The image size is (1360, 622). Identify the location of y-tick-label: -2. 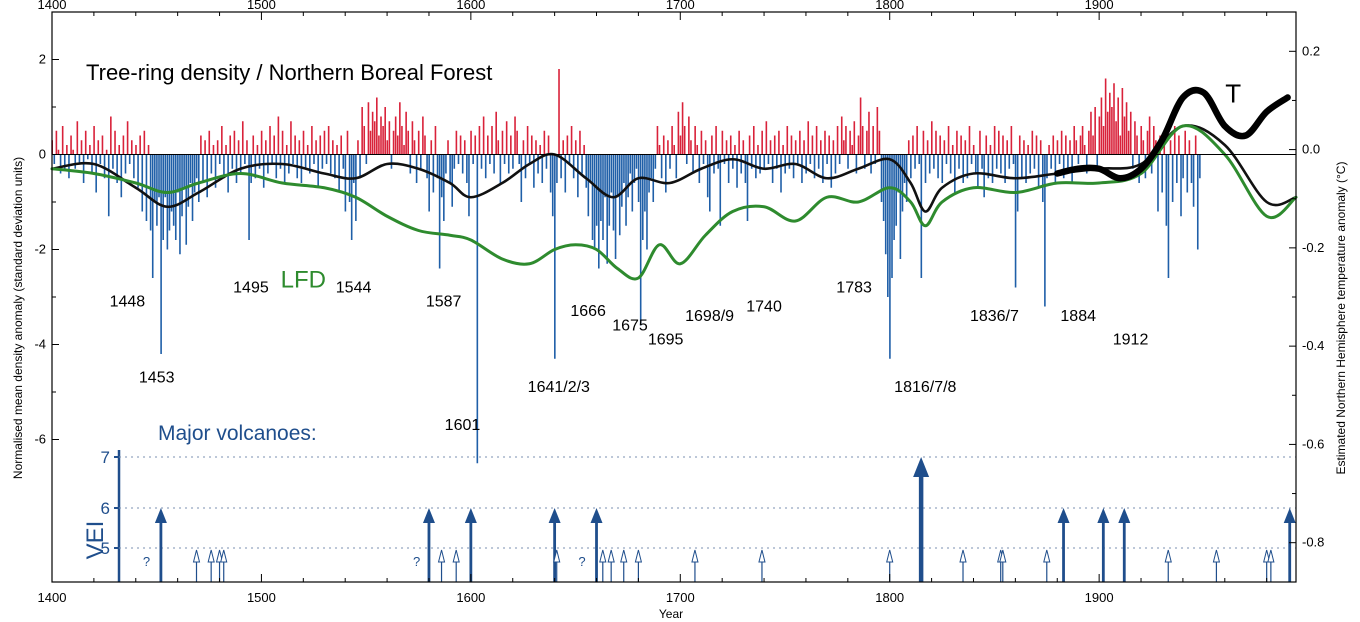
(40, 249).